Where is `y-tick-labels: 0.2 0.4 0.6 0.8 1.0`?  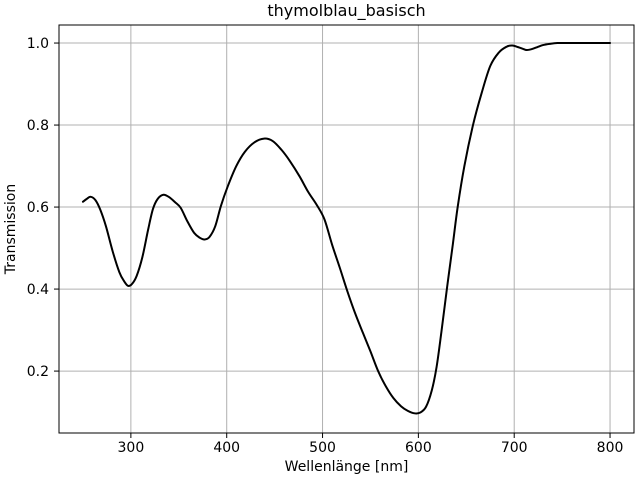
y-tick-labels: 0.2 0.4 0.6 0.8 1.0 is located at coordinates (38, 208).